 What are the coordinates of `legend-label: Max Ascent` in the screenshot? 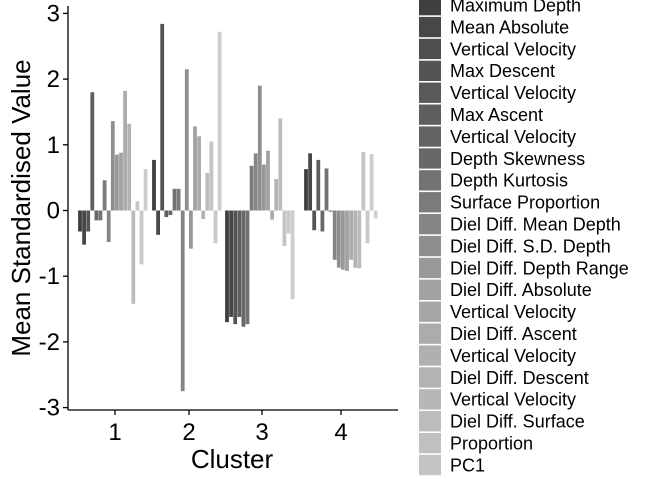 It's located at (496, 115).